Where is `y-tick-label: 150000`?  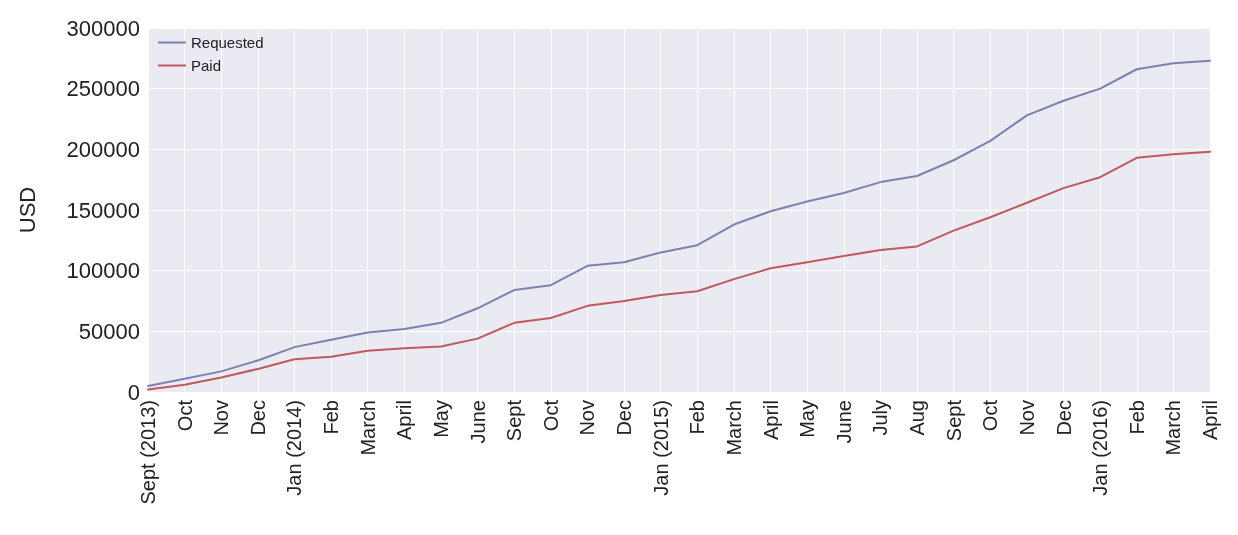
y-tick-label: 150000 is located at coordinates (103, 210).